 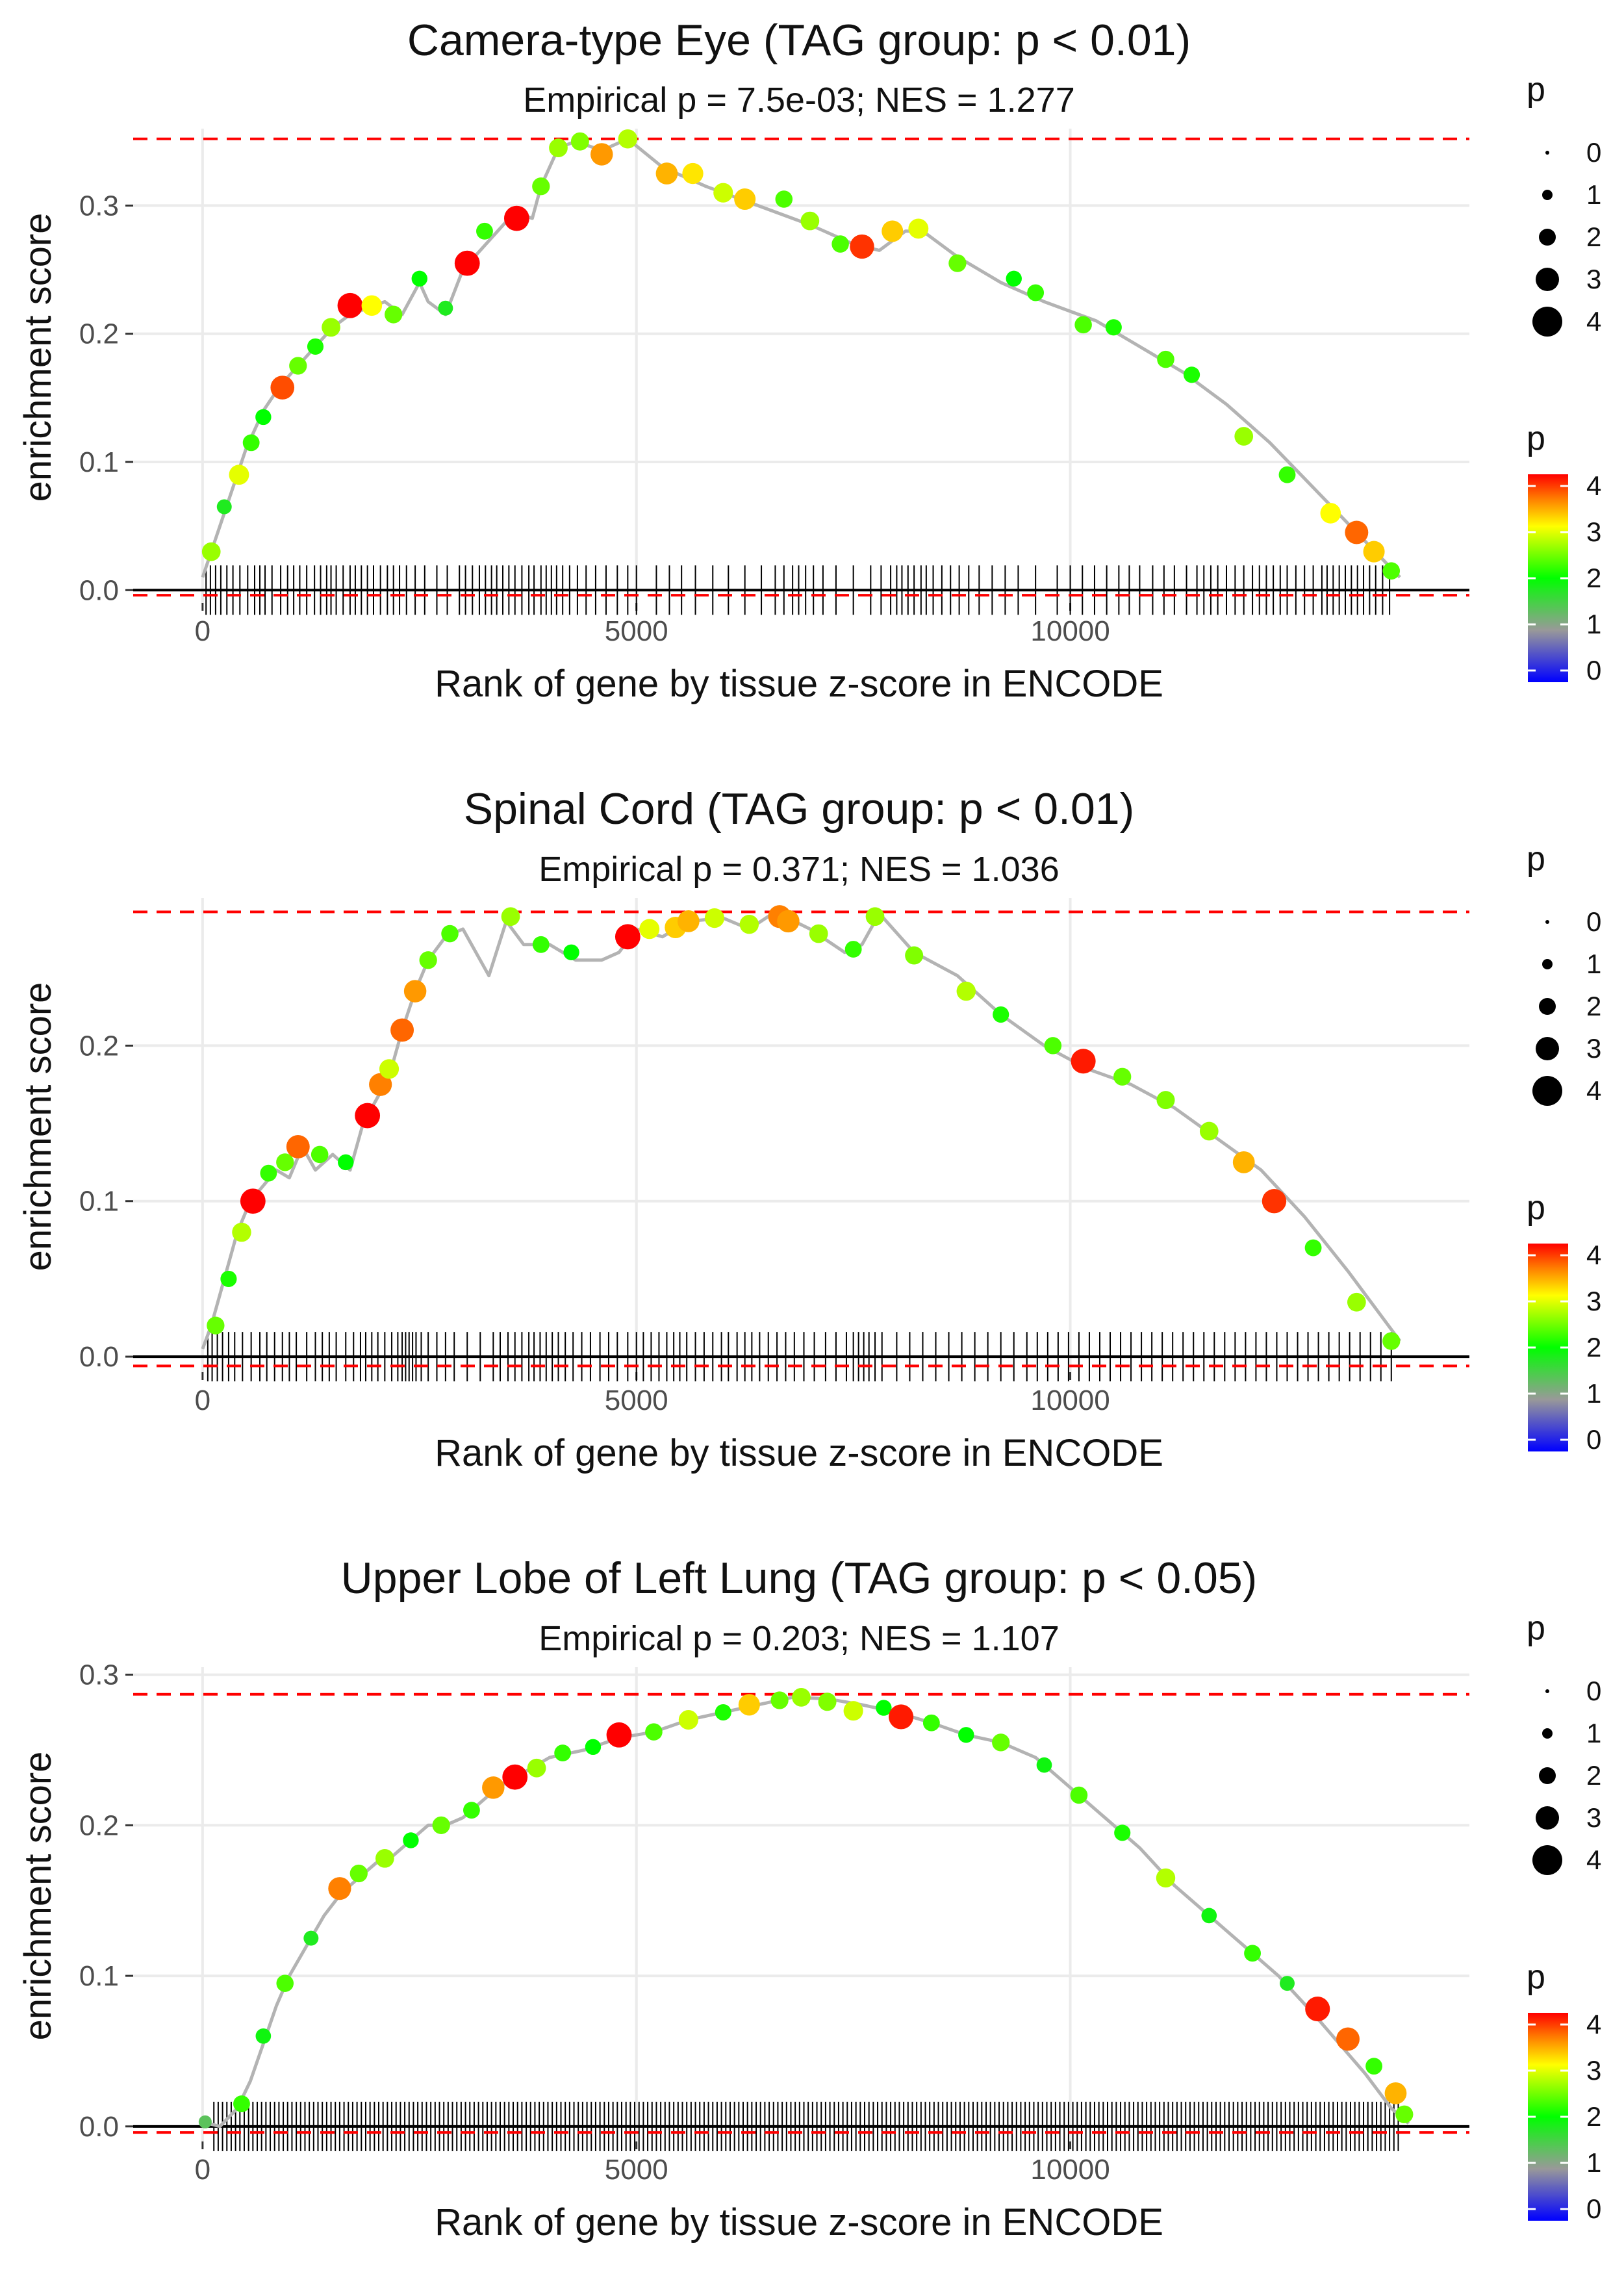 What do you see at coordinates (99, 1675) in the screenshot?
I see `y-tick-label: 0.3` at bounding box center [99, 1675].